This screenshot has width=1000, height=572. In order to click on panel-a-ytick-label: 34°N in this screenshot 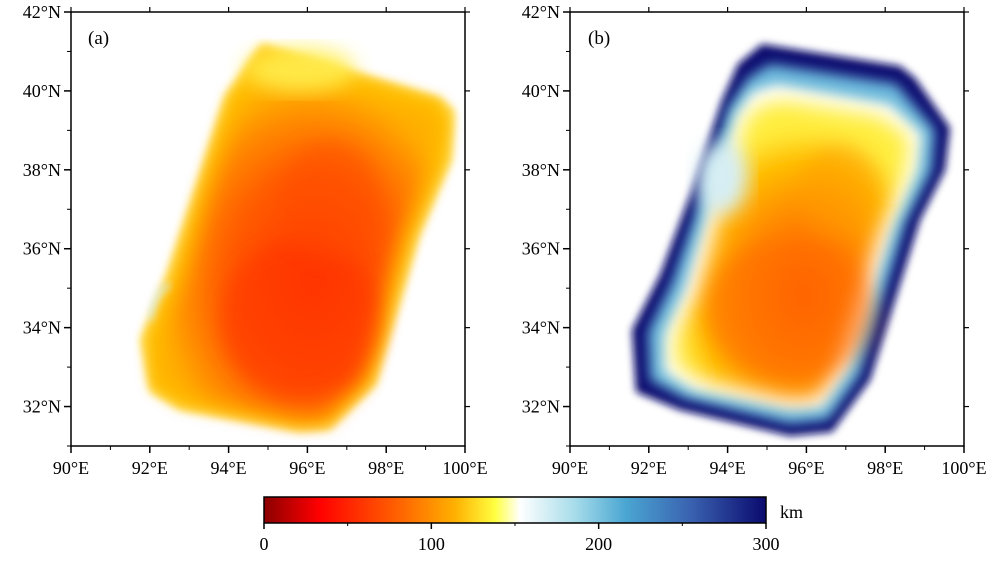, I will do `click(42, 328)`.